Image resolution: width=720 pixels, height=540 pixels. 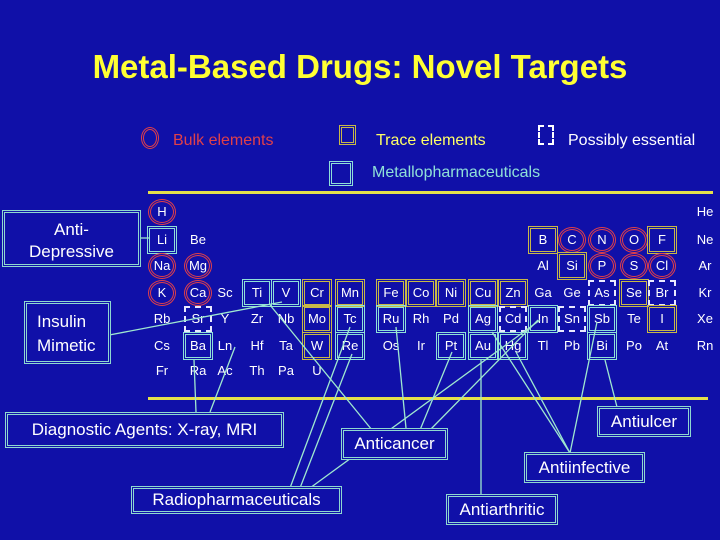 I want to click on antidepressive-label-2: Depressive, so click(x=71, y=251).